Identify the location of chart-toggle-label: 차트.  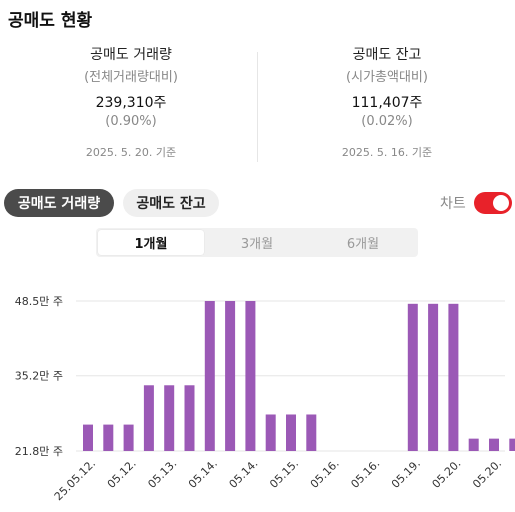
(453, 204).